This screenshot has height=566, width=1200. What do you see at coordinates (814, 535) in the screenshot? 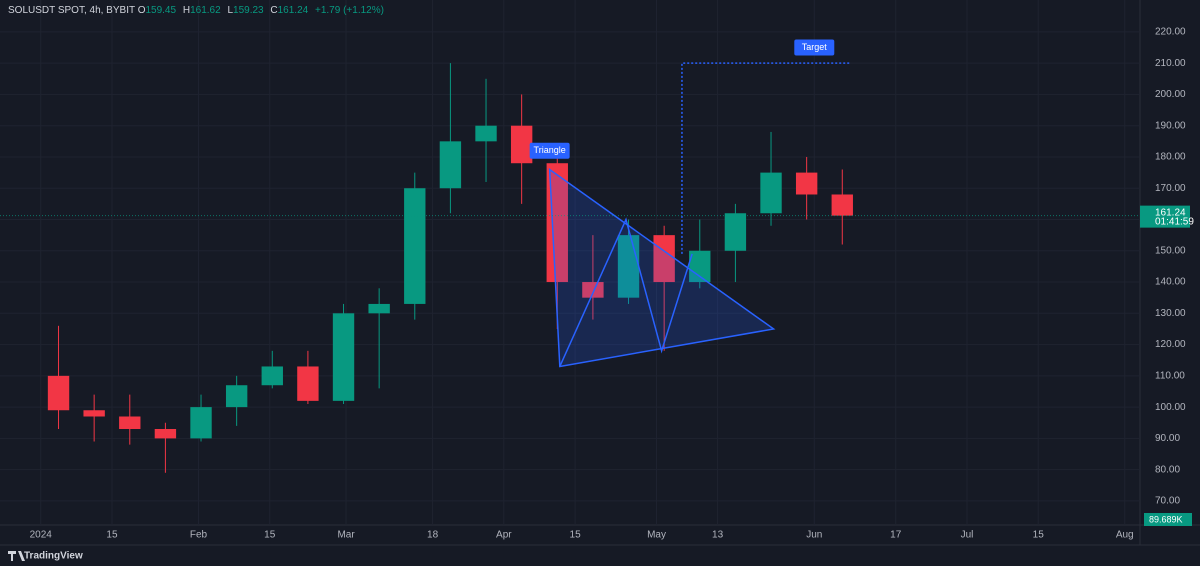
I see `x-tick-label: Jun` at bounding box center [814, 535].